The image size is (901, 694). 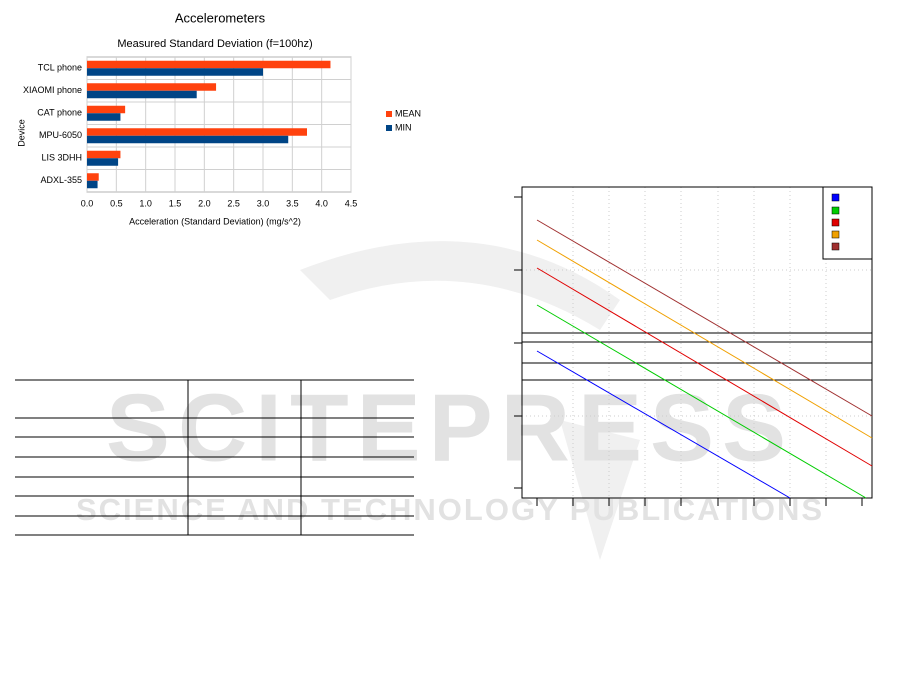 What do you see at coordinates (263, 203) in the screenshot?
I see `x-tick-label: 3.0` at bounding box center [263, 203].